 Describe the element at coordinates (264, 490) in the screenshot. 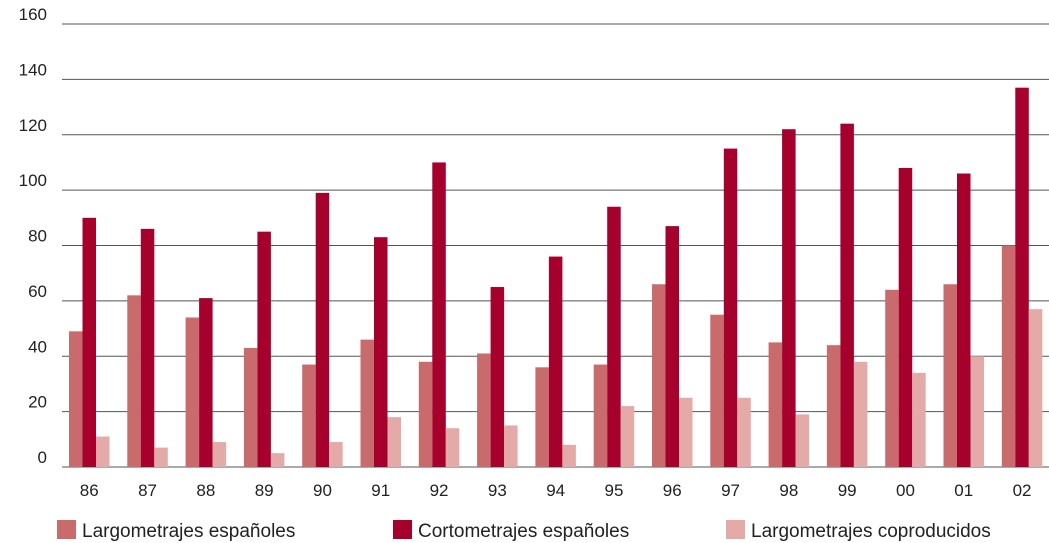

I see `x-tick-label: 89` at that location.